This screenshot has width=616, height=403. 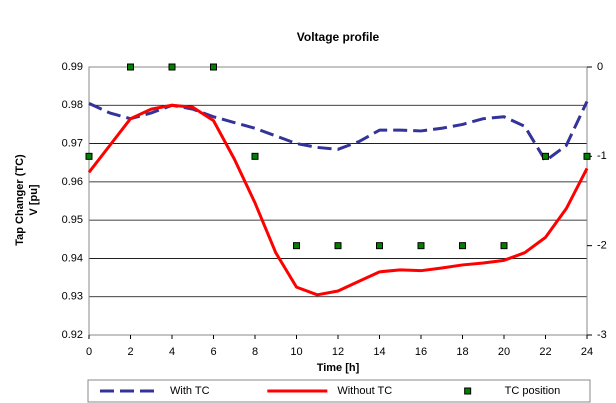 I want to click on x-tick-label: 4, so click(x=172, y=352).